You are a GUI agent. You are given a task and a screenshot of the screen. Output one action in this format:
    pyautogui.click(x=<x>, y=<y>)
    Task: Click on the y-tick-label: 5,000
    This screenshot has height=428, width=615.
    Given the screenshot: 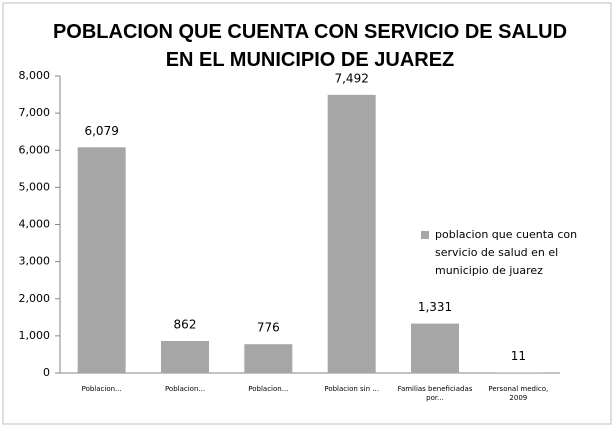 What is the action you would take?
    pyautogui.click(x=35, y=186)
    